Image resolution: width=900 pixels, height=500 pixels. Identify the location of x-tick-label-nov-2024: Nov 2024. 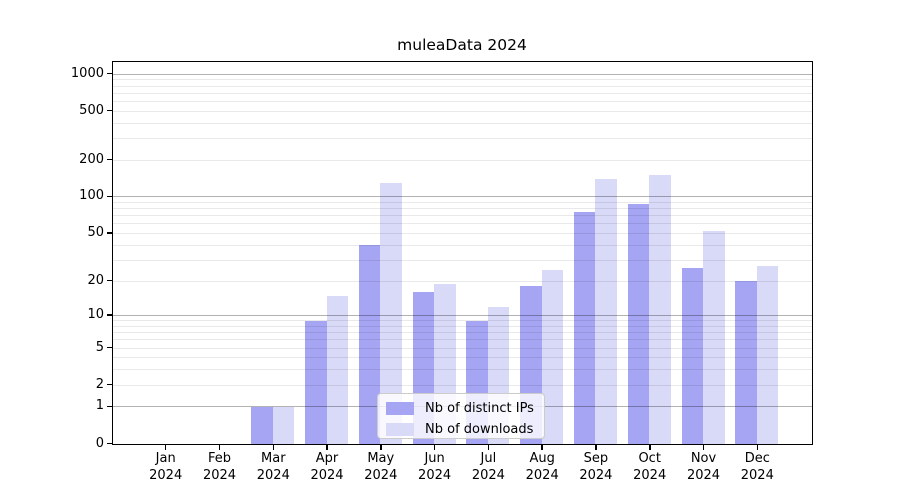
(703, 467).